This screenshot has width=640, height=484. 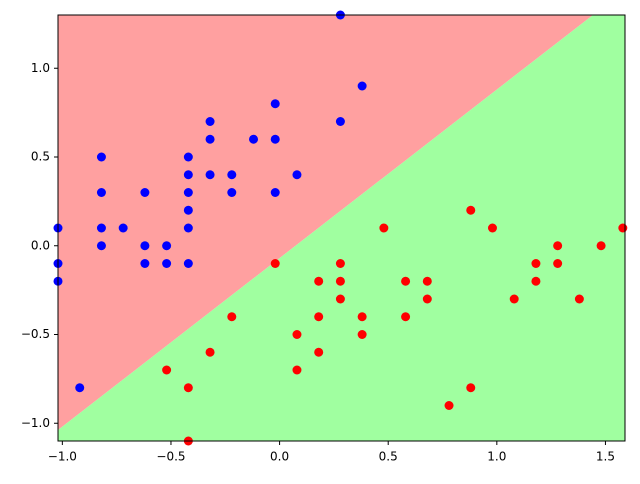 I want to click on y-tick-label: 0.0, so click(x=40, y=245).